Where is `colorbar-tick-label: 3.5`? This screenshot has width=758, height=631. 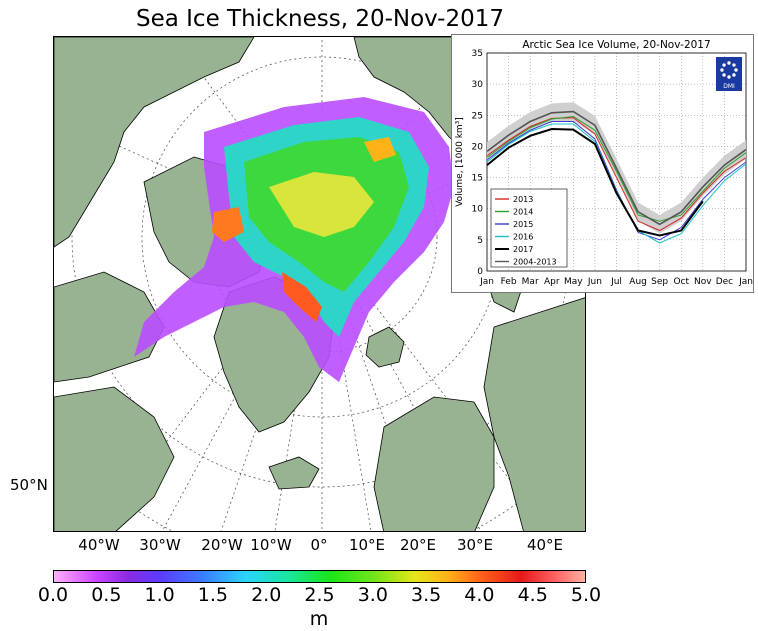 colorbar-tick-label: 3.5 is located at coordinates (426, 595).